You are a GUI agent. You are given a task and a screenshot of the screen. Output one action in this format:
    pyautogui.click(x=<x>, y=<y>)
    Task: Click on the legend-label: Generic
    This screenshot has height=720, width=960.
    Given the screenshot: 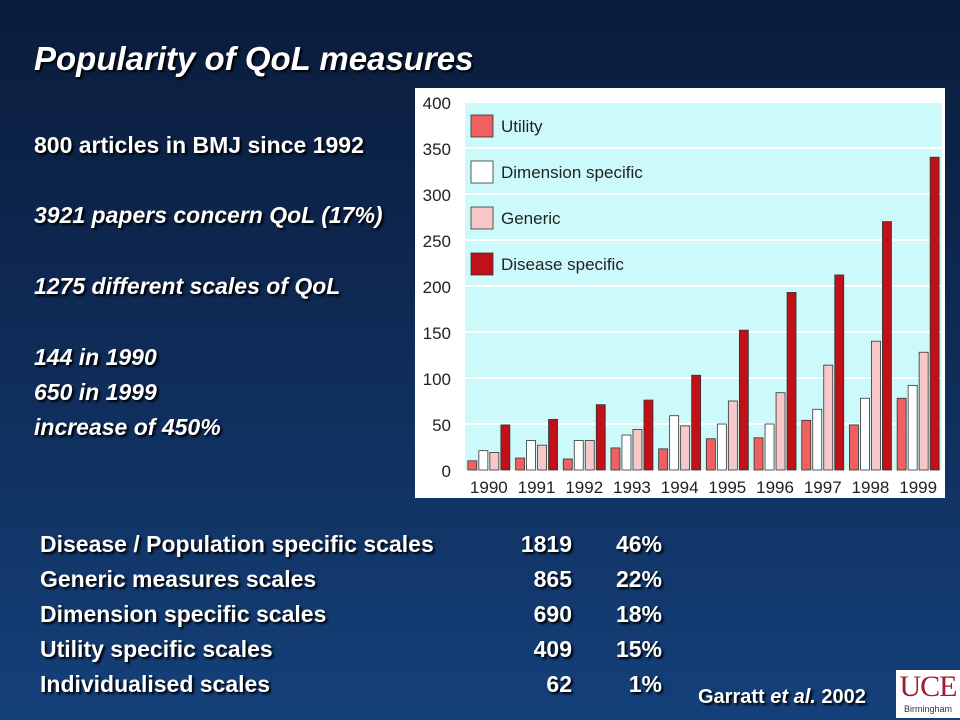 What is the action you would take?
    pyautogui.click(x=531, y=218)
    